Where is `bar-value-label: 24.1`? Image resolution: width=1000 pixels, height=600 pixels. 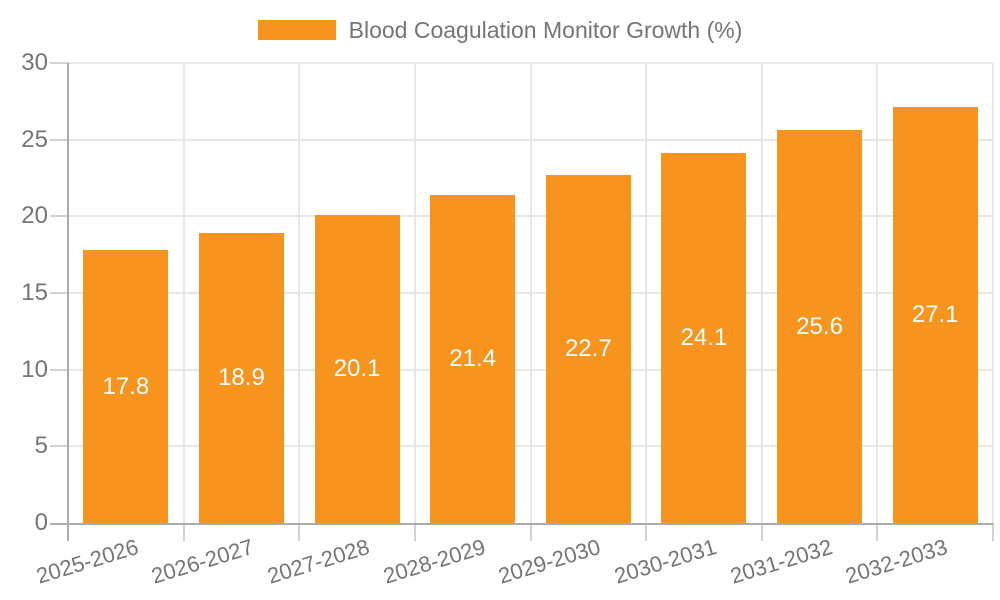
bar-value-label: 24.1 is located at coordinates (704, 338).